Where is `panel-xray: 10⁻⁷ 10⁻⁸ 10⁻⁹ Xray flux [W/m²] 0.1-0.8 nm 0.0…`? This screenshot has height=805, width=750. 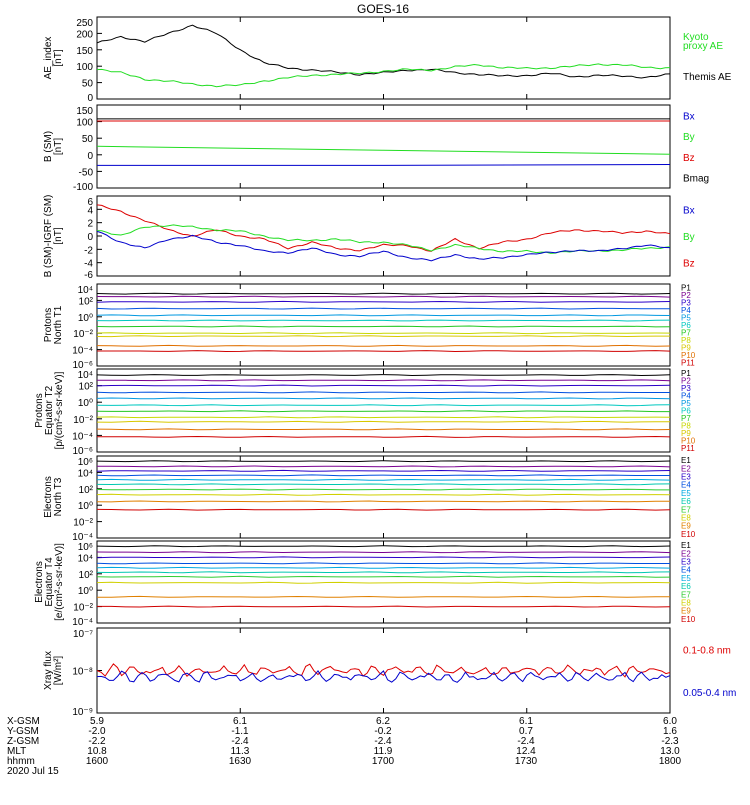
panel-xray: 10⁻⁷ 10⁻⁸ 10⁻⁹ Xray flux [W/m²] 0.1-0.8 nm 0.0… is located at coordinates (389, 673).